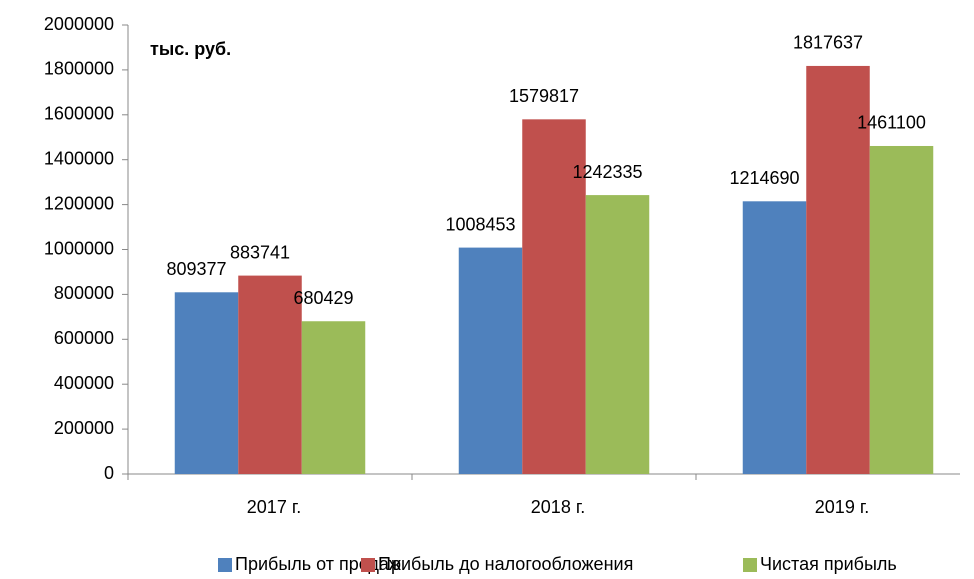 The height and width of the screenshot is (579, 974). Describe the element at coordinates (109, 473) in the screenshot. I see `y-tick-label: 0` at that location.